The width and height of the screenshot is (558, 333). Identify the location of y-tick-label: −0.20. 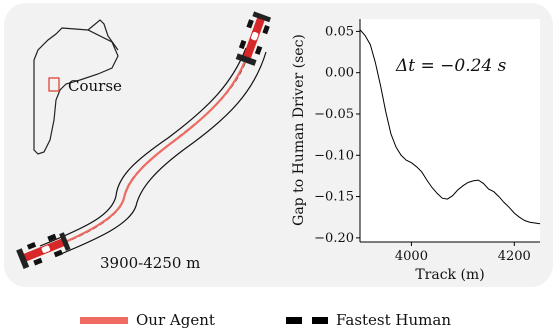
(334, 238).